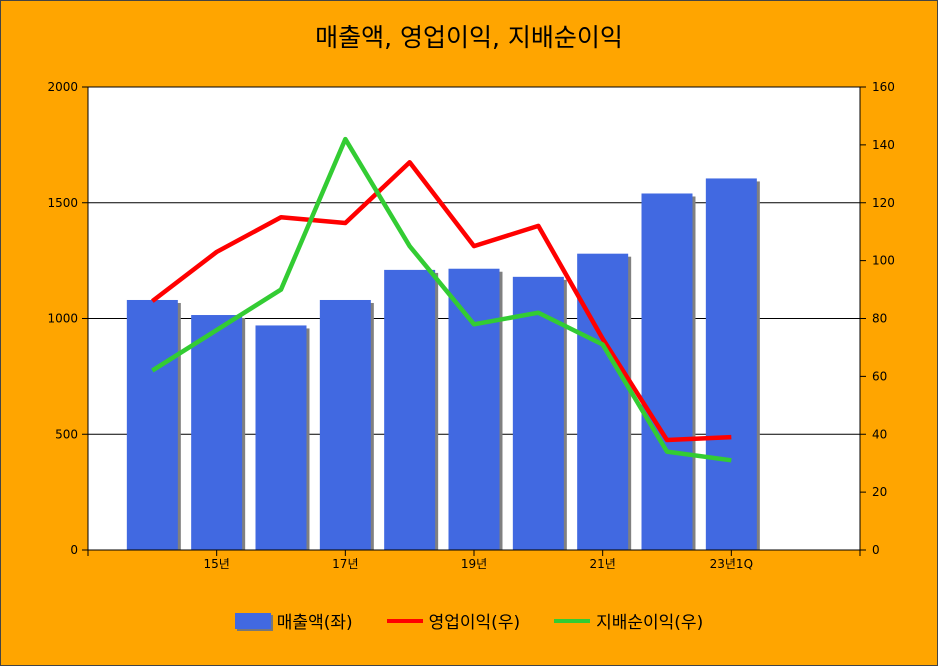 The image size is (938, 666). I want to click on x-axis-tick-label: 17년, so click(345, 564).